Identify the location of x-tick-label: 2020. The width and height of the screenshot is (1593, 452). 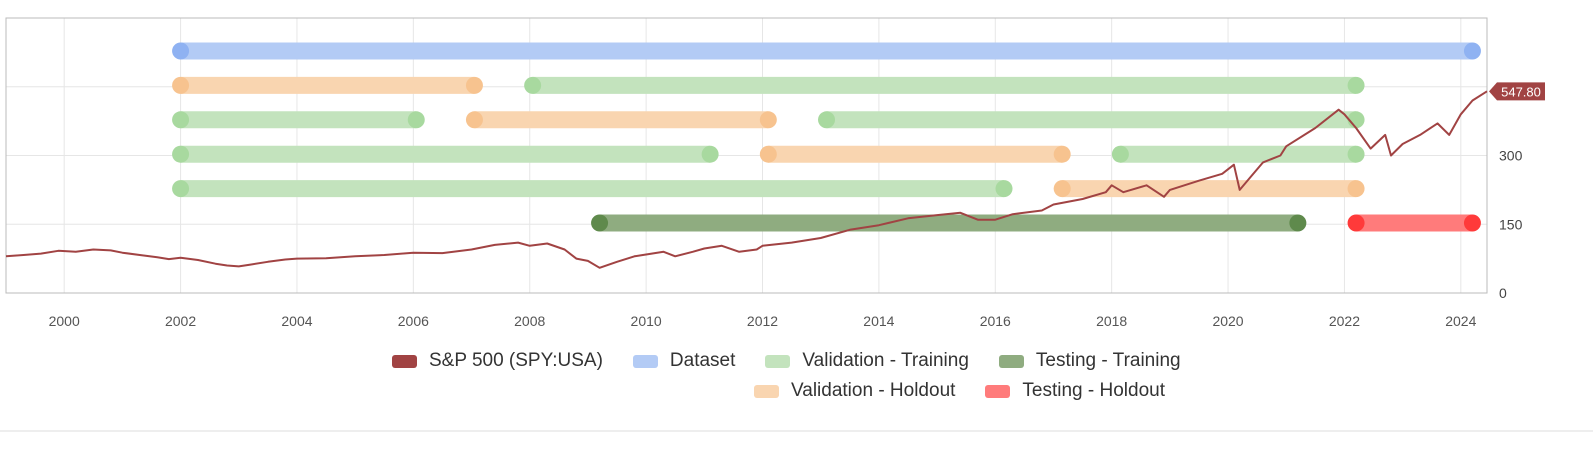
(1227, 321).